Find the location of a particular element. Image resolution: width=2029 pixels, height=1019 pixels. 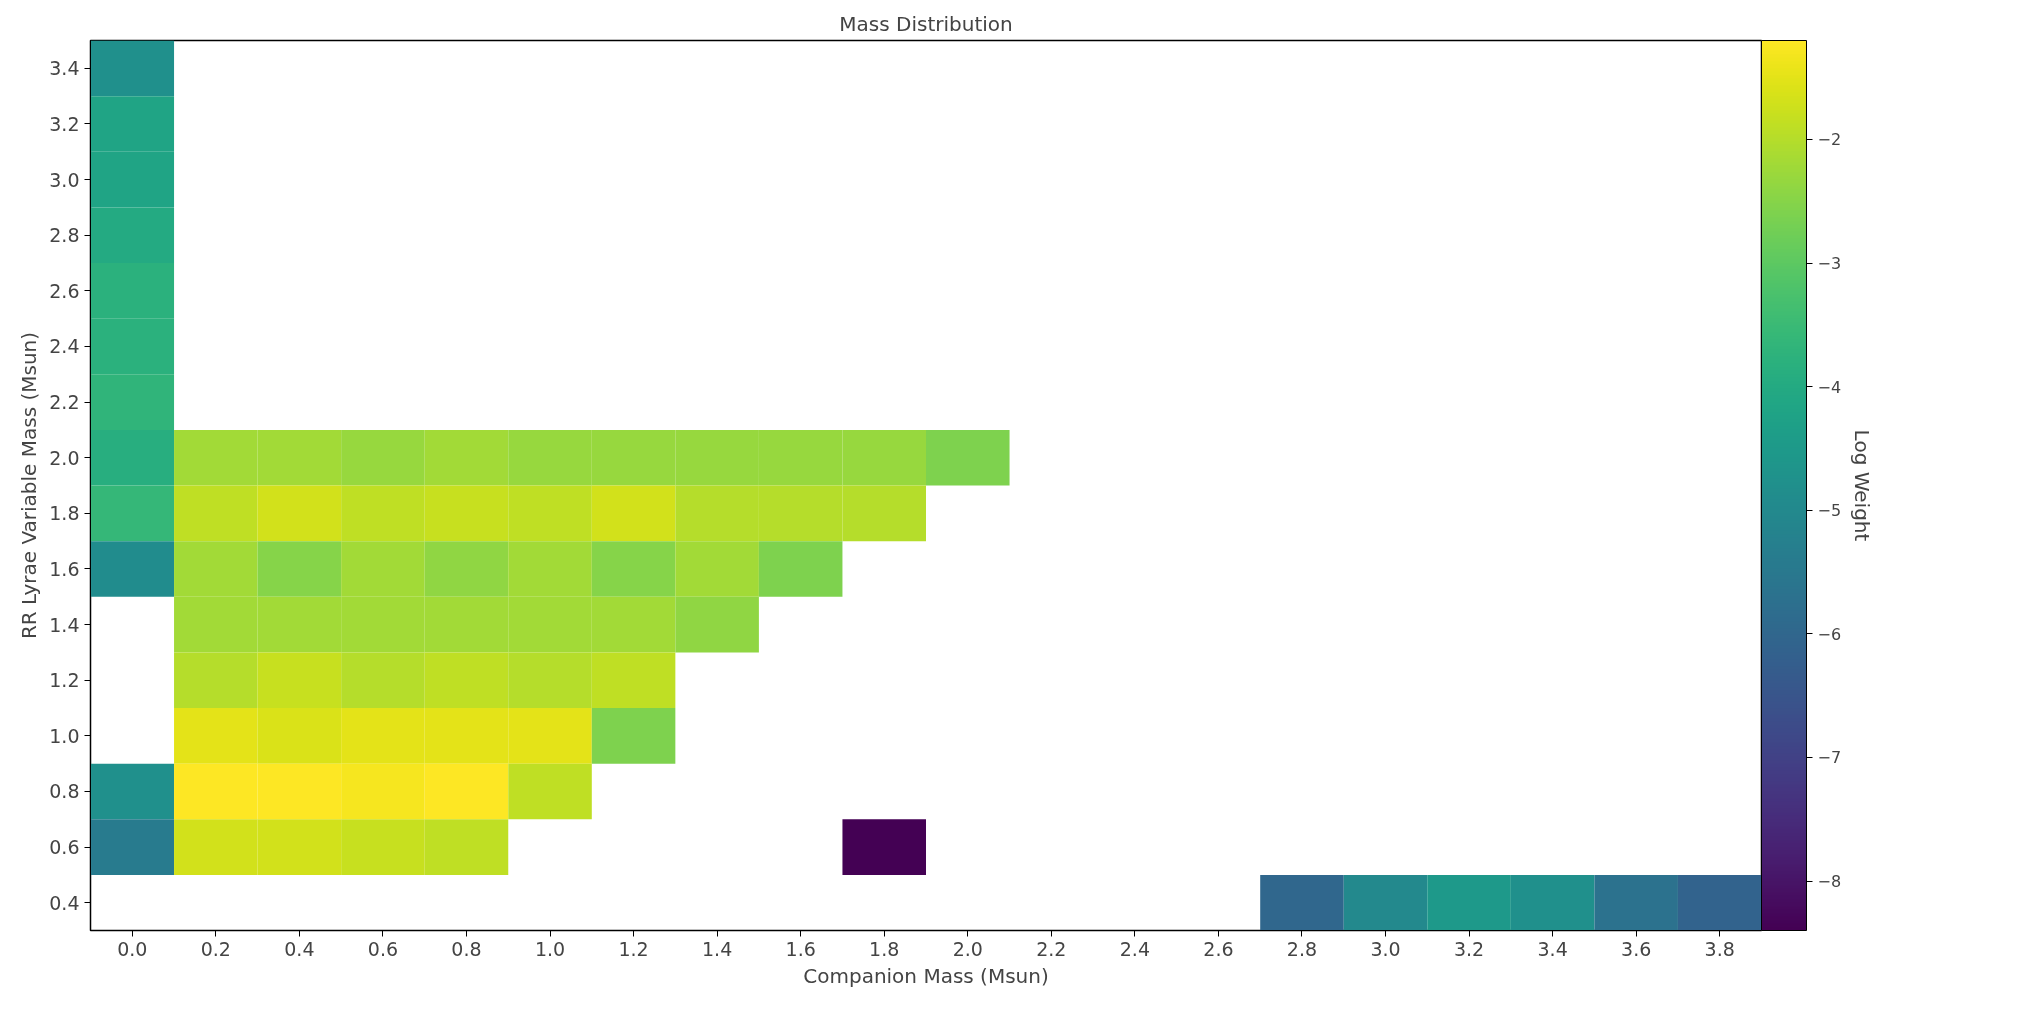

color-bar-label: −6 is located at coordinates (1829, 634).